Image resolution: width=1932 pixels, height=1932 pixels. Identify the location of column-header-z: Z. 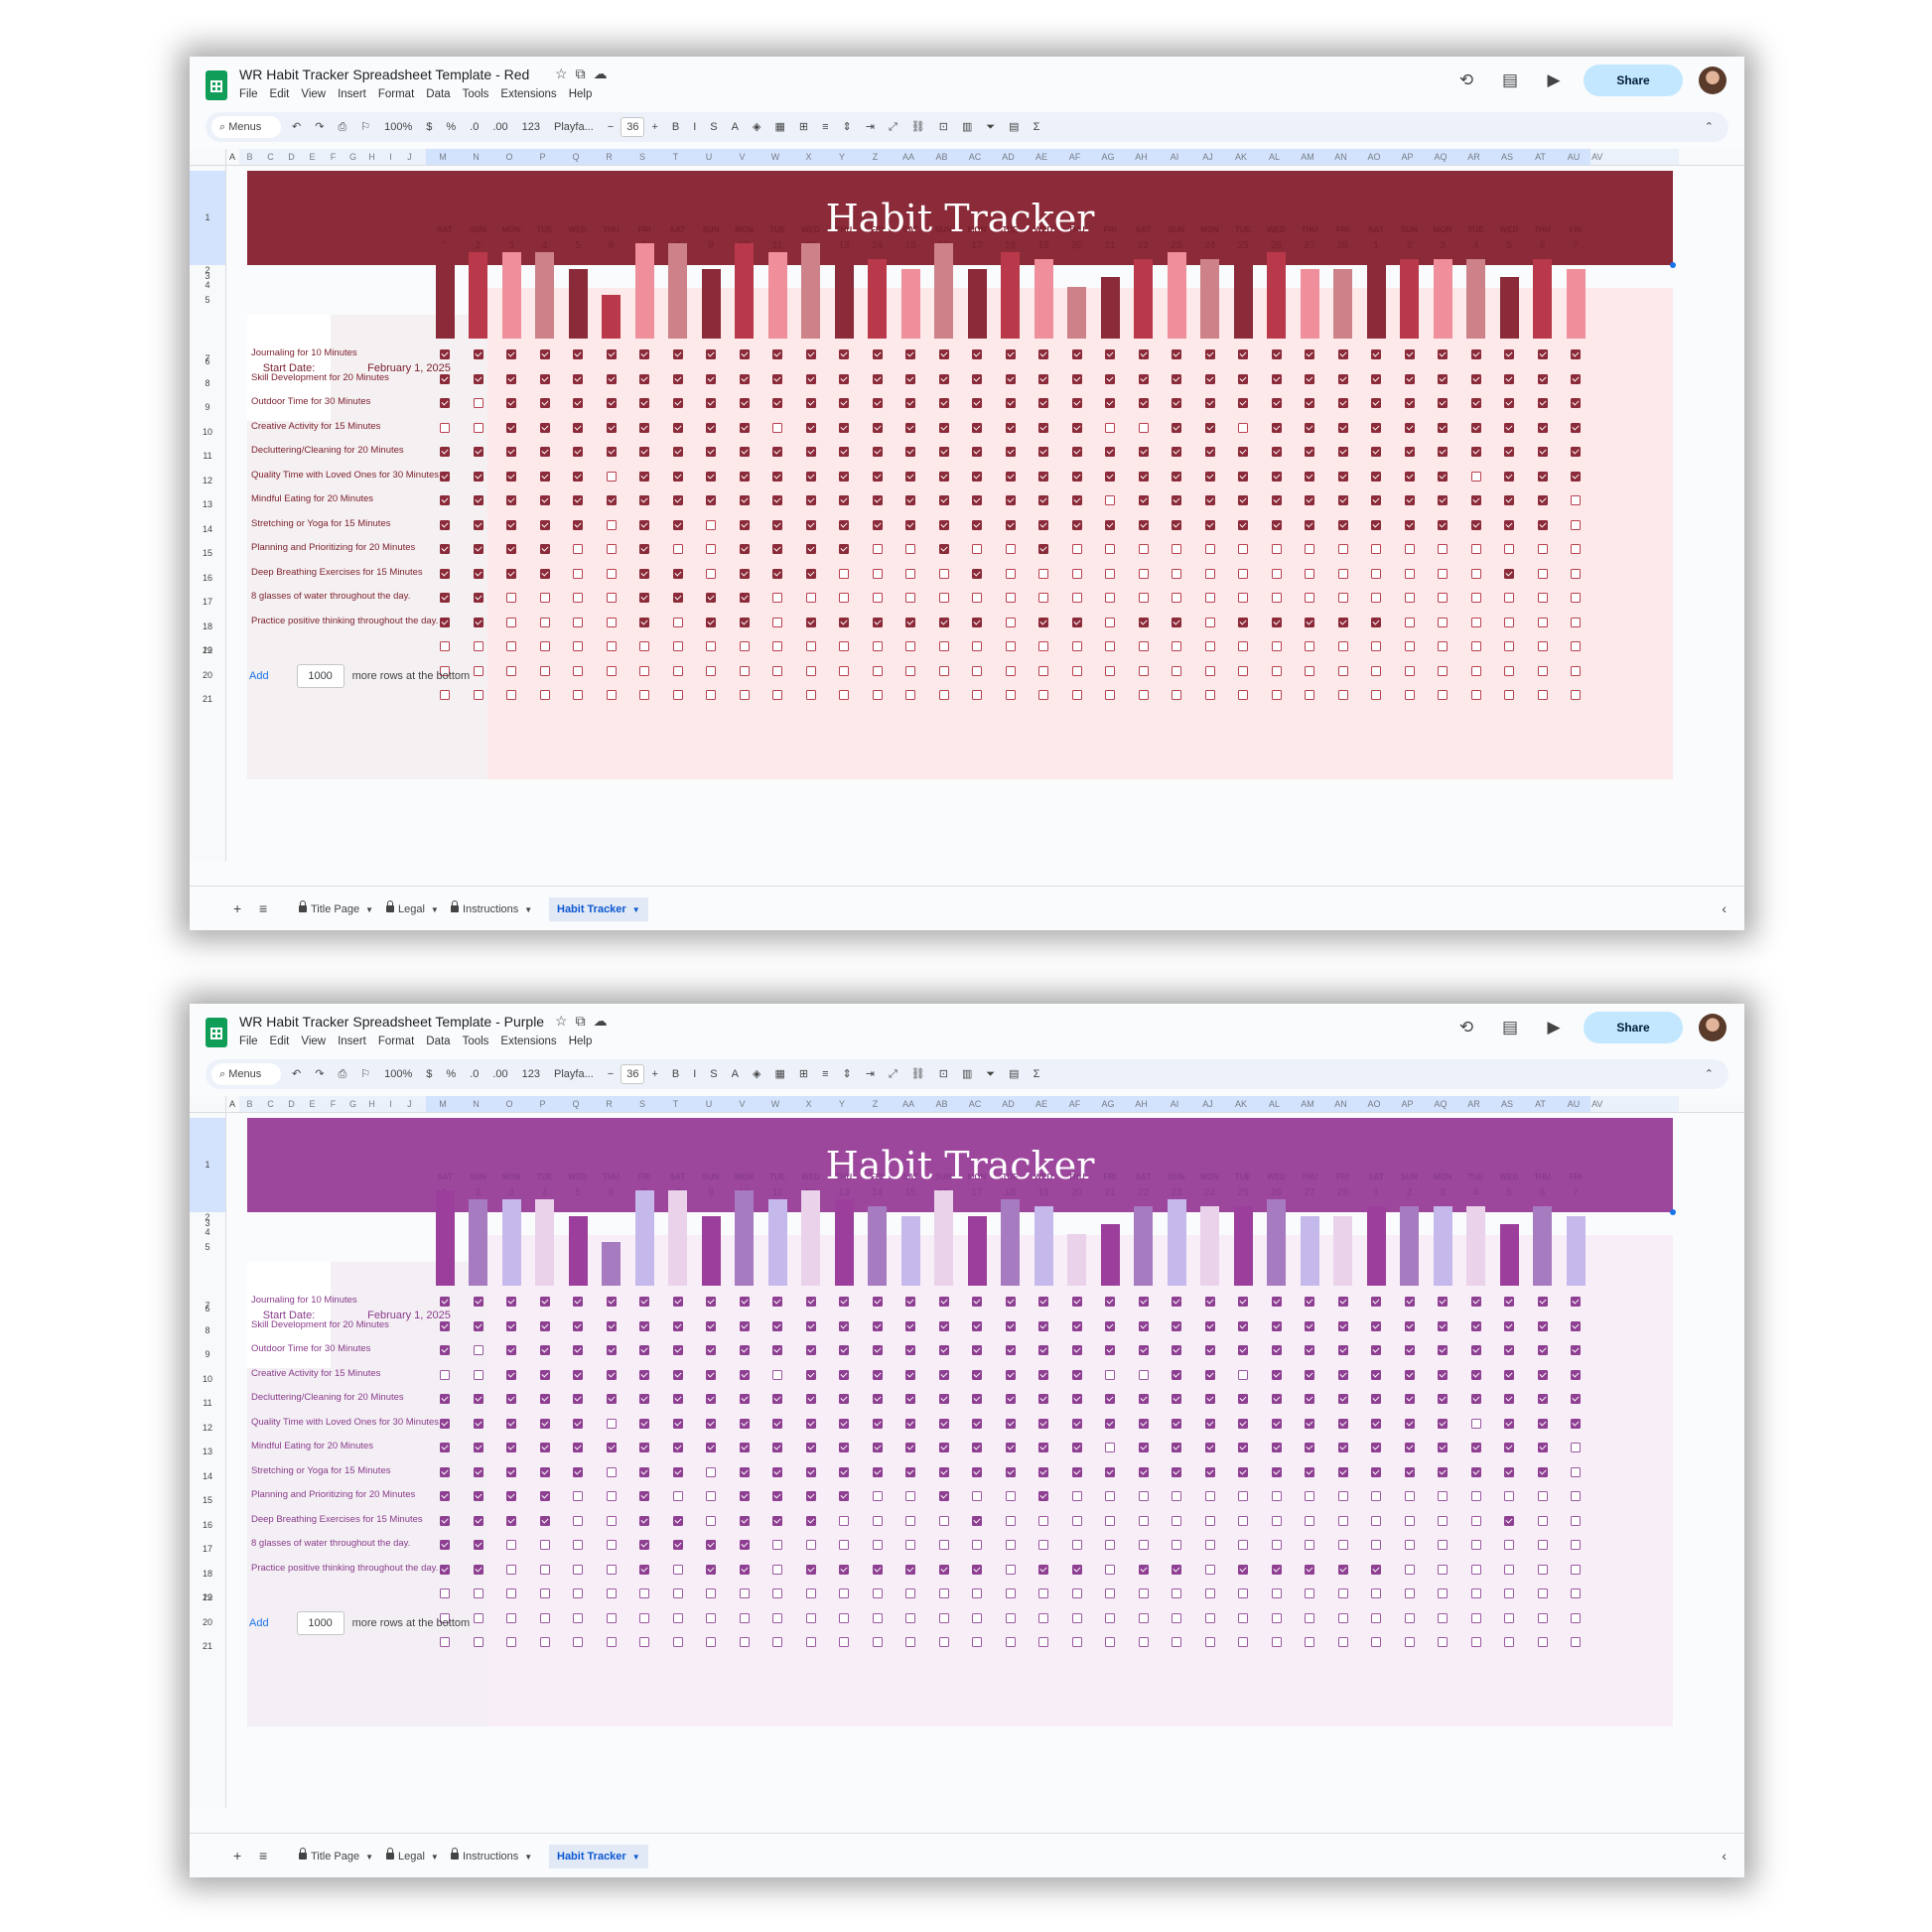
(876, 157).